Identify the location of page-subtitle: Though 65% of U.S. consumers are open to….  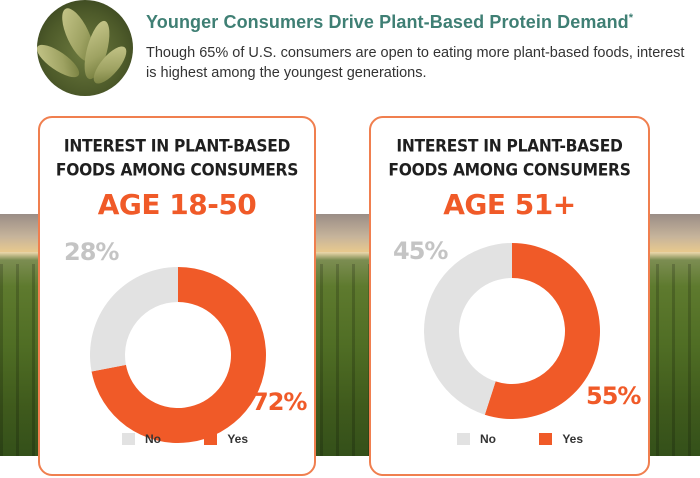
(415, 63).